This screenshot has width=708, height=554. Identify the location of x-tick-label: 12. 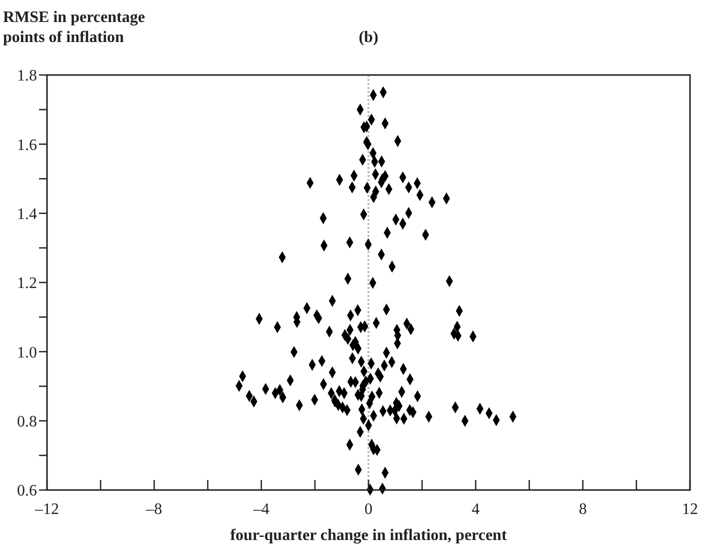
(690, 509).